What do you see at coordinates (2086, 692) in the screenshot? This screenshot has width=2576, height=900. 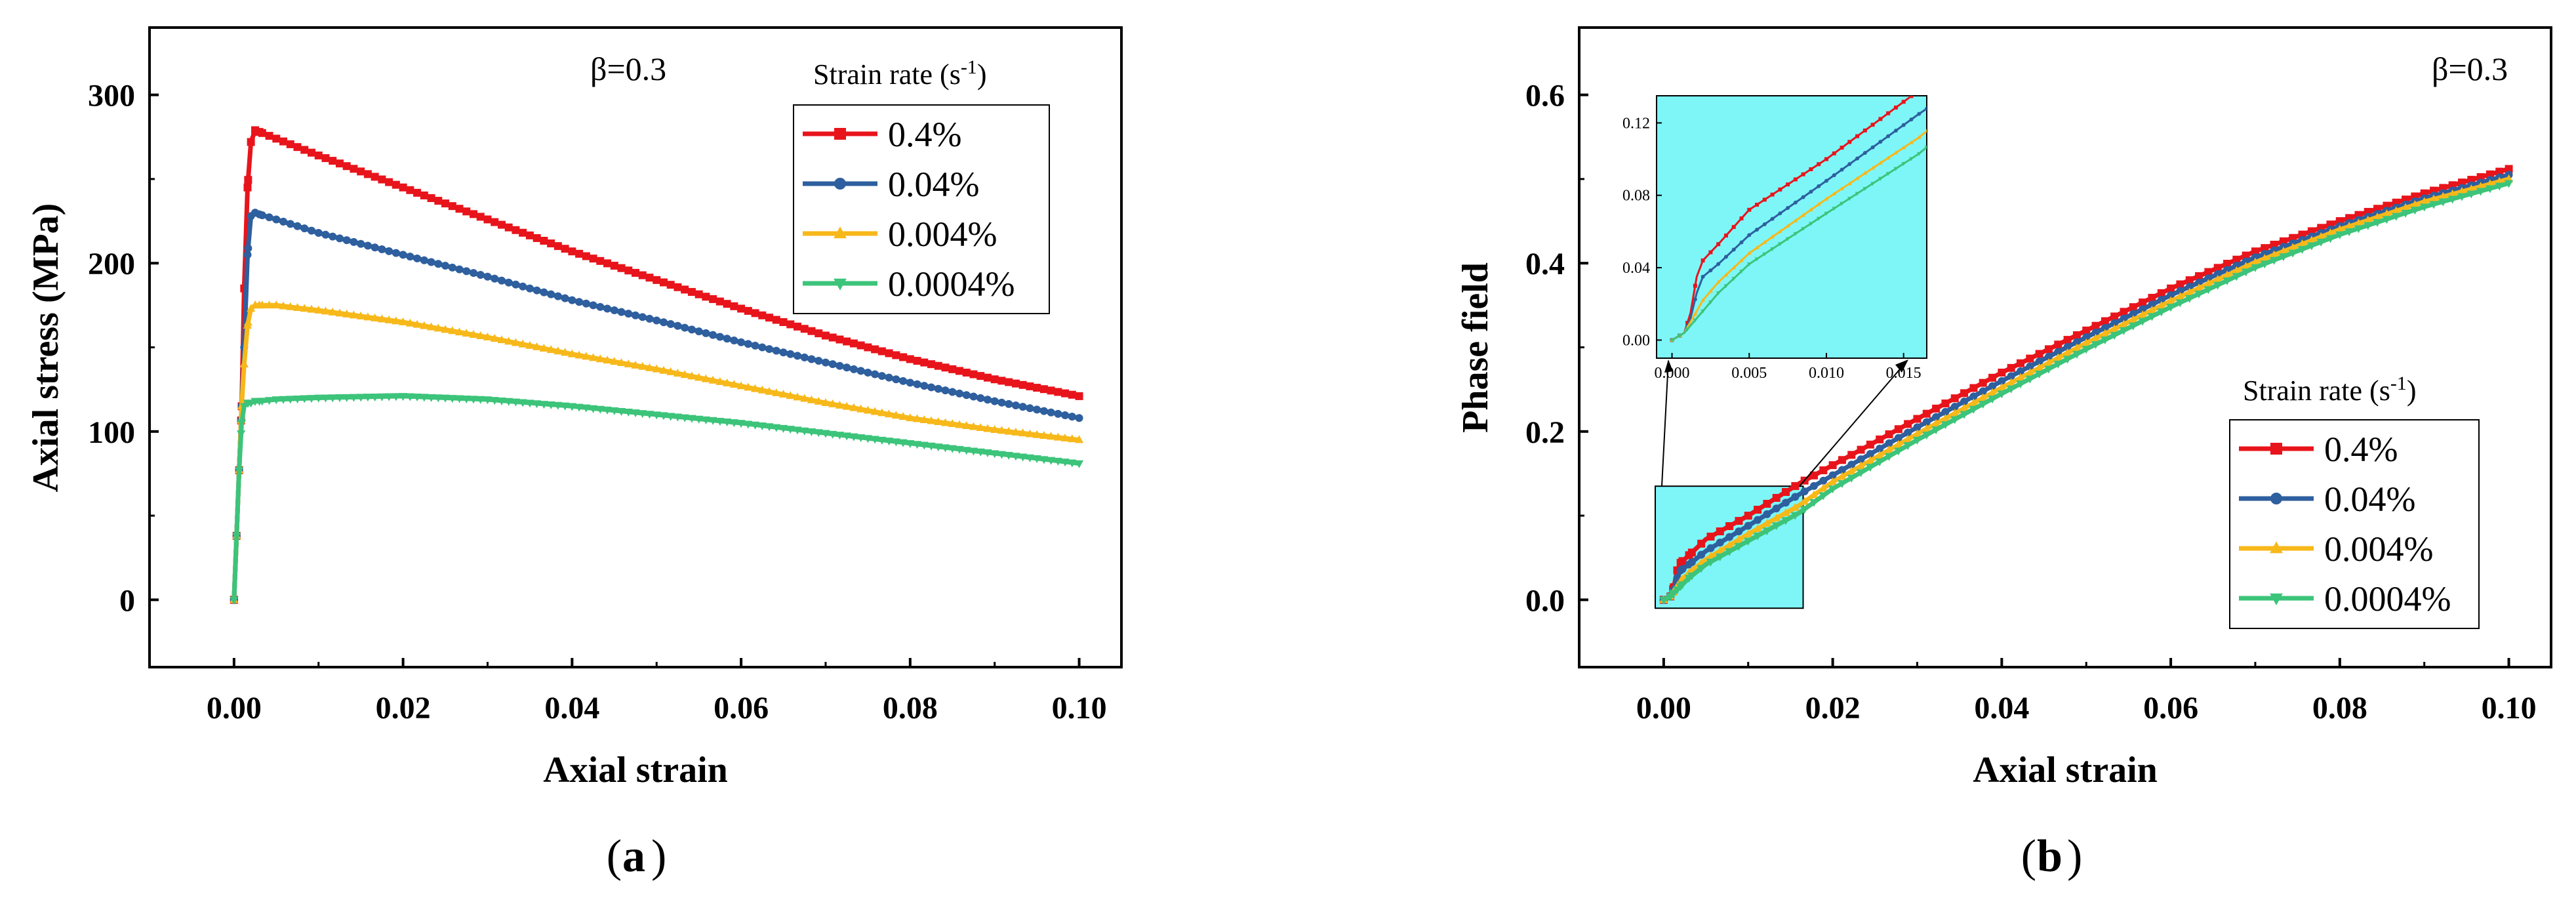 I see `chart-b-x-ticks: 0.00 0.02 0.04 0.06 0.08 0.10` at bounding box center [2086, 692].